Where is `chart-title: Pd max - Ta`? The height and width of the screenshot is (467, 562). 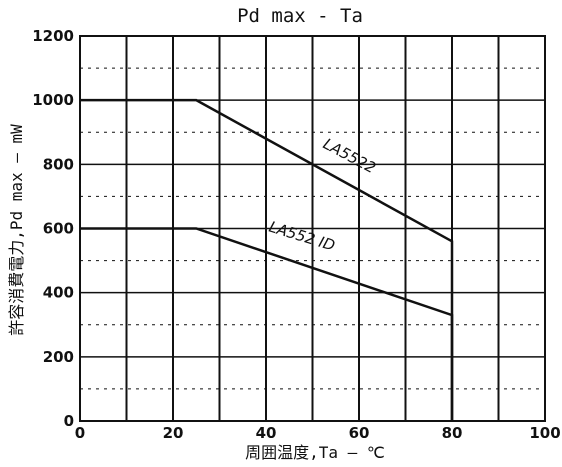 chart-title: Pd max - Ta is located at coordinates (300, 16).